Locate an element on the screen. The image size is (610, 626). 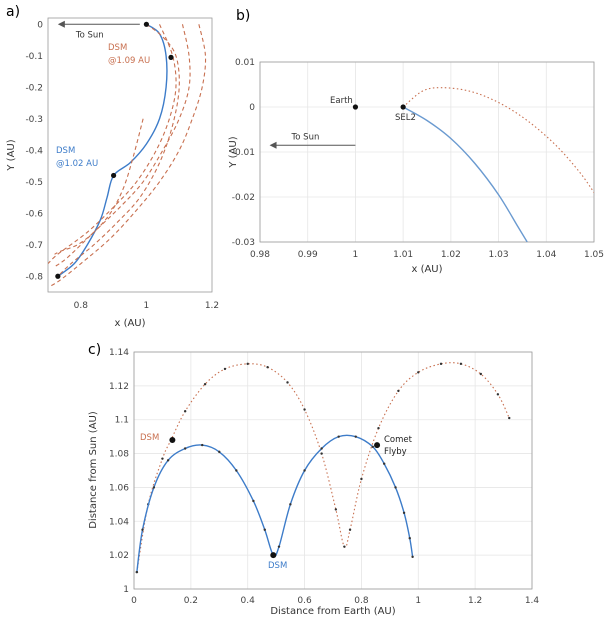
x-tick-label: 1.4 is located at coordinates (532, 601).